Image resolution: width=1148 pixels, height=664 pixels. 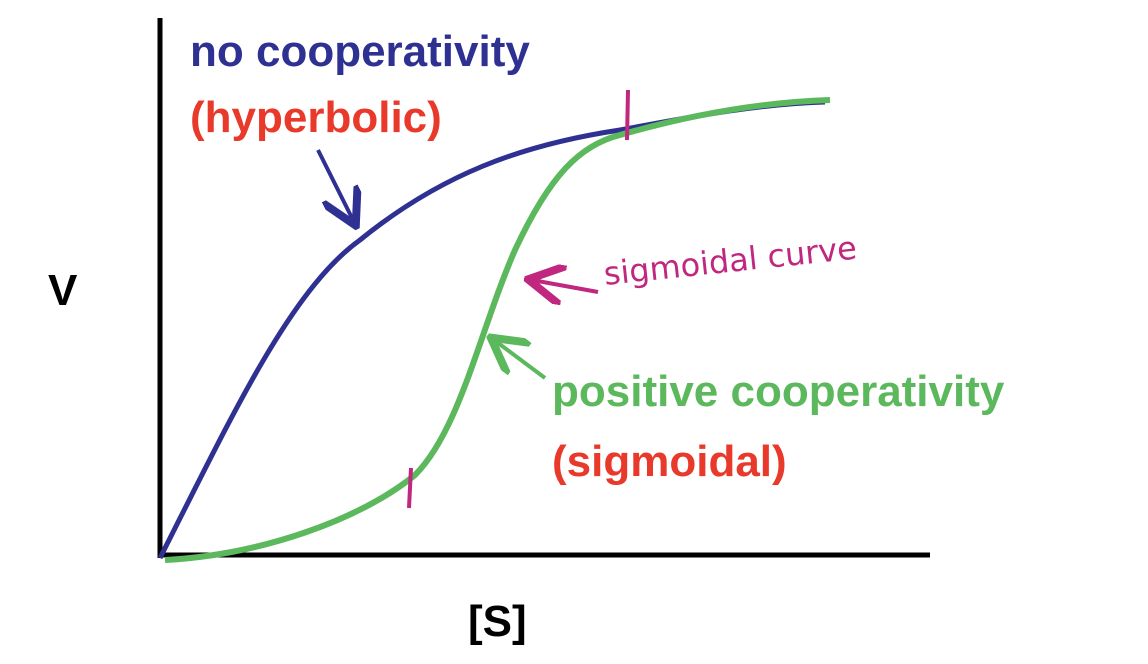 I want to click on label: (hyperbolic), so click(x=316, y=117).